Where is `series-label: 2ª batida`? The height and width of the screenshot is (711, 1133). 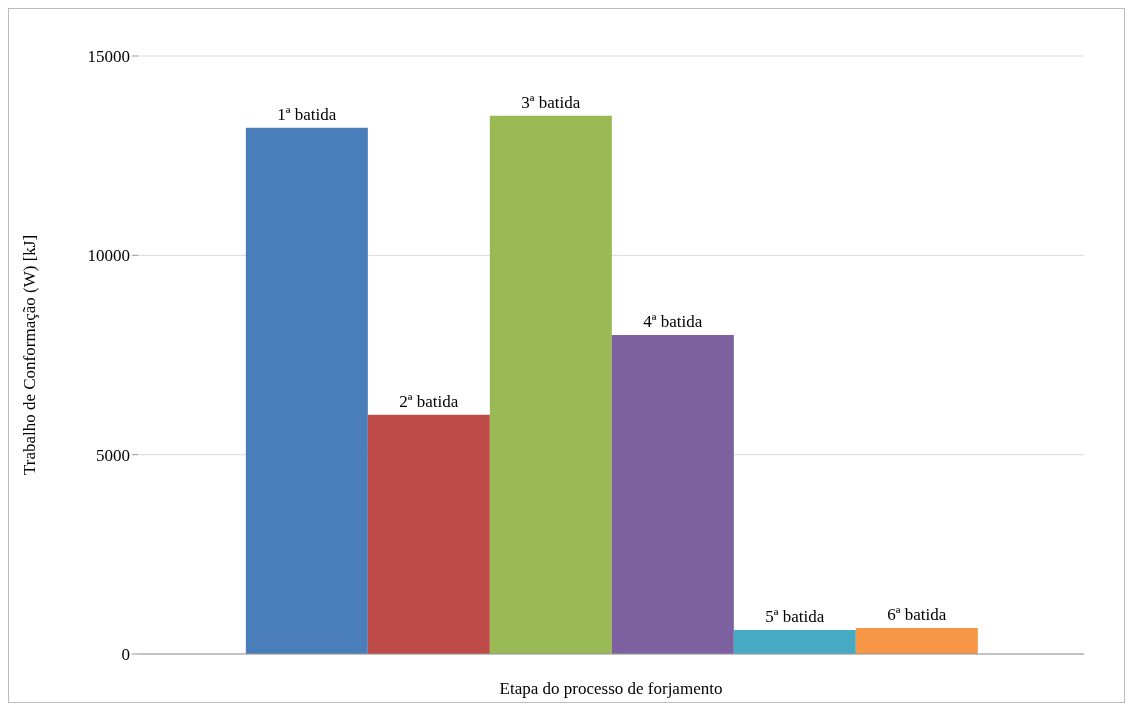
series-label: 2ª batida is located at coordinates (429, 401).